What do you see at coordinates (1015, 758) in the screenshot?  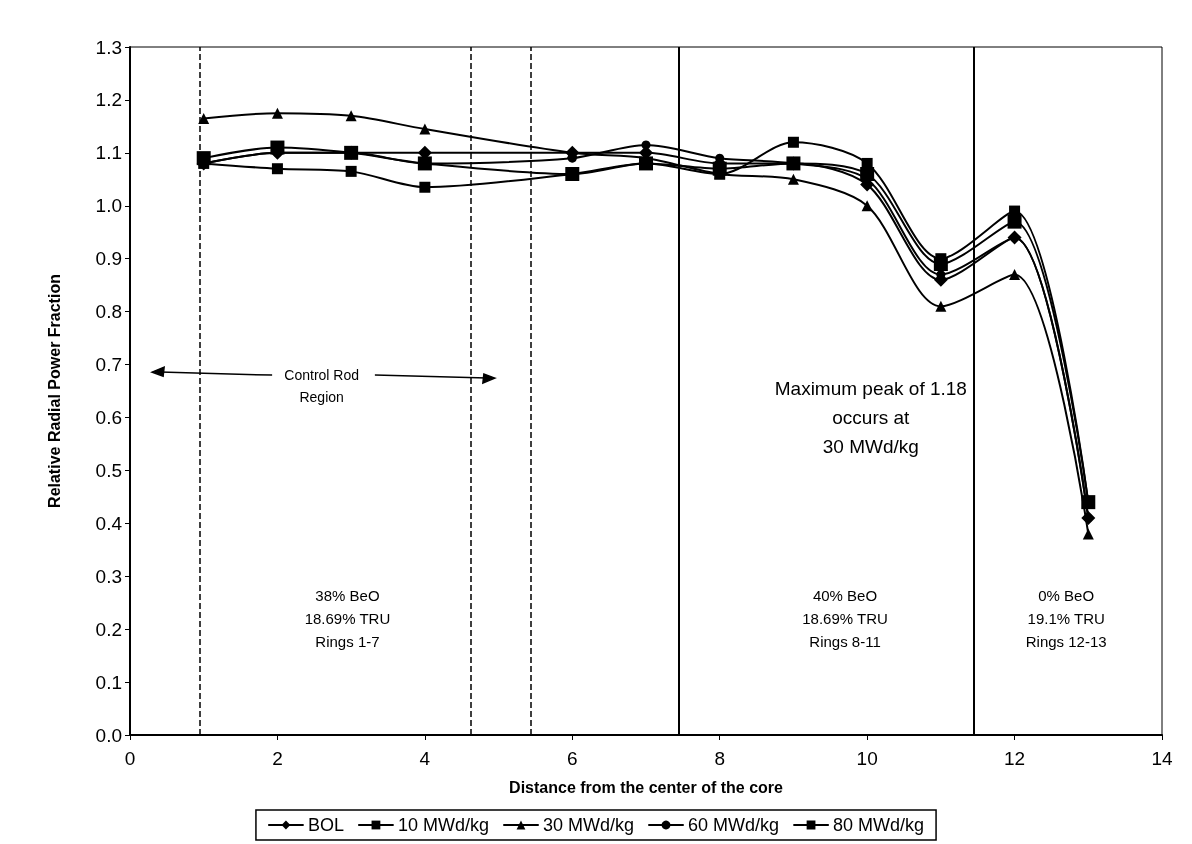 I see `x-tick-label: 12` at bounding box center [1015, 758].